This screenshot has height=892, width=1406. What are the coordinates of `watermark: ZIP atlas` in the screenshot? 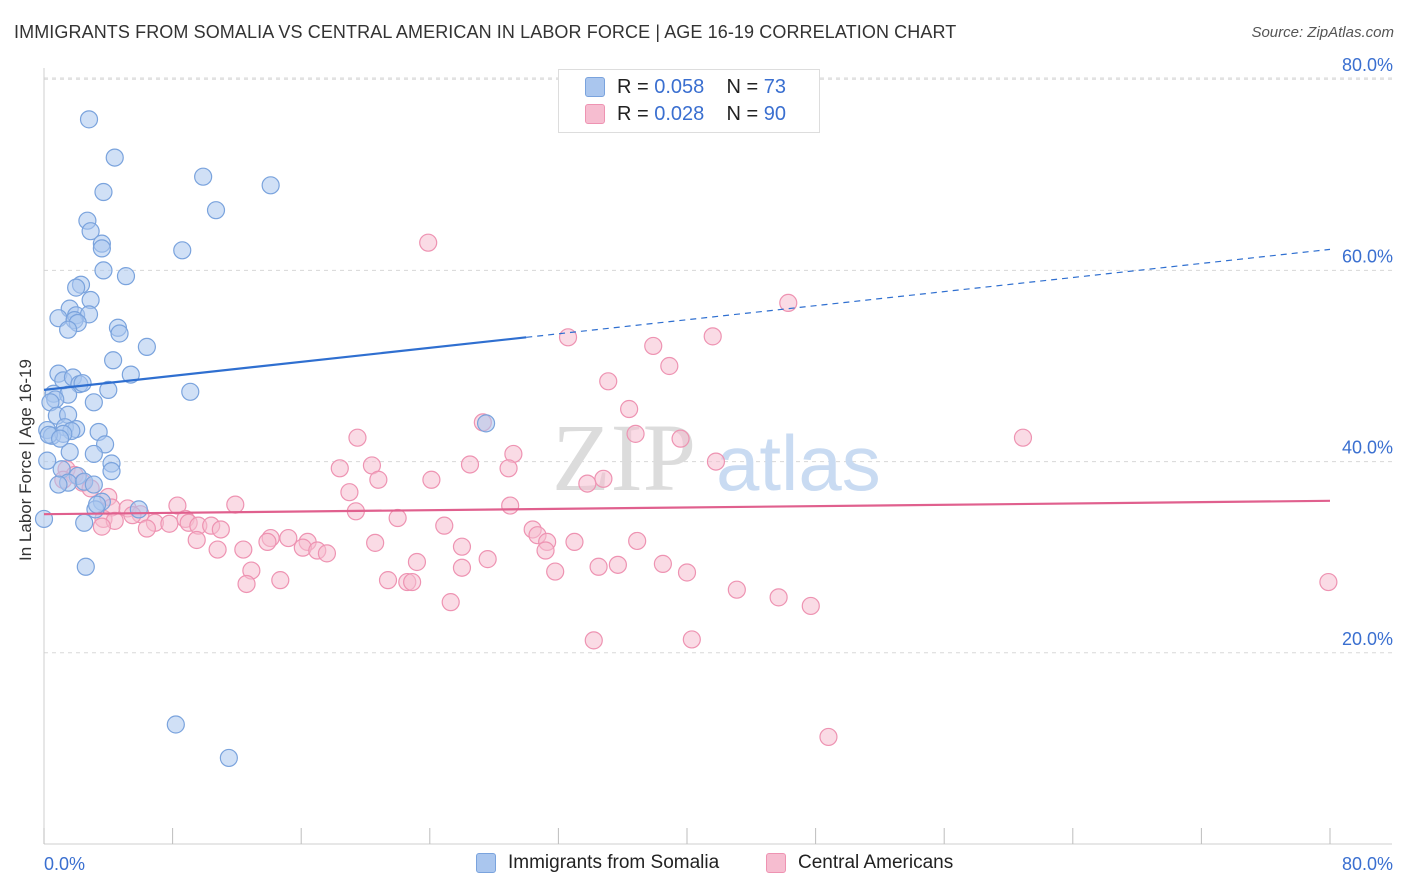 It's located at (716, 457).